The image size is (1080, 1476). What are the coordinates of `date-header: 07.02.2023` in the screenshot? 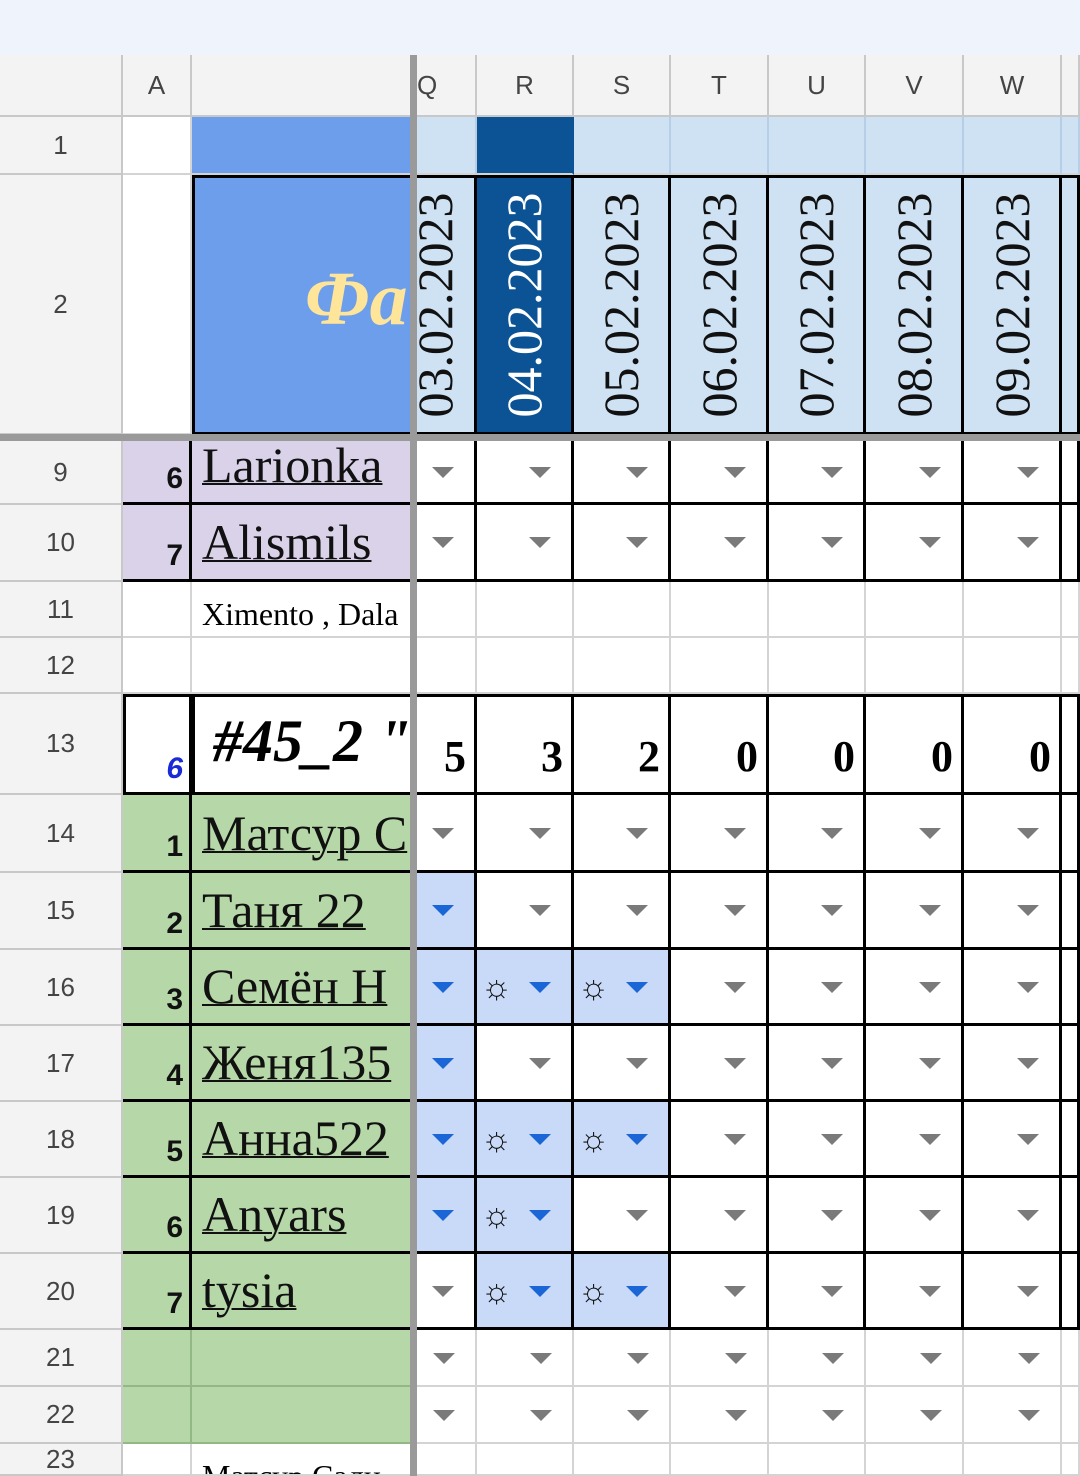 It's located at (817, 305).